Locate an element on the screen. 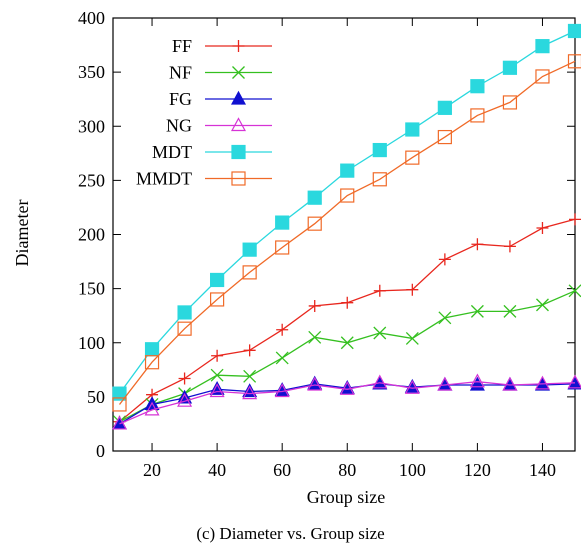 This screenshot has height=548, width=581. x-tick-label: 80 is located at coordinates (347, 470).